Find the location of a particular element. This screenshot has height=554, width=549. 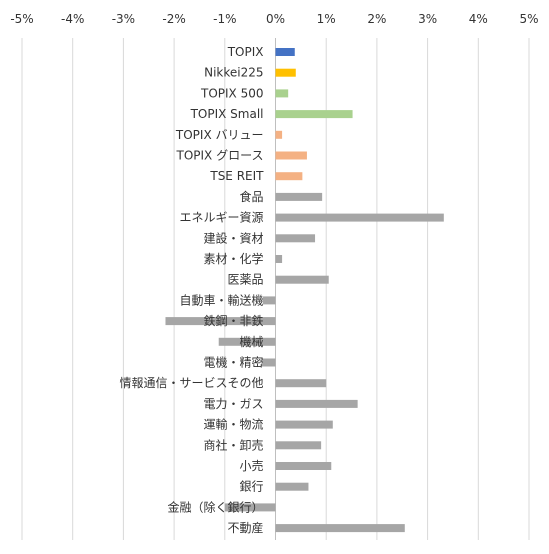

x-tick-label: -1% is located at coordinates (224, 19).